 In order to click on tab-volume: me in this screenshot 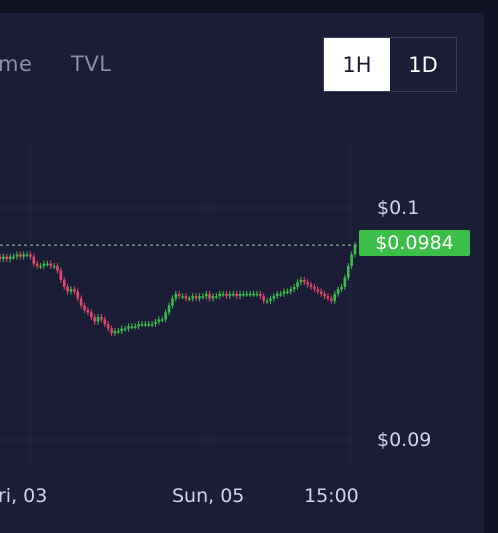, I will do `click(16, 64)`.